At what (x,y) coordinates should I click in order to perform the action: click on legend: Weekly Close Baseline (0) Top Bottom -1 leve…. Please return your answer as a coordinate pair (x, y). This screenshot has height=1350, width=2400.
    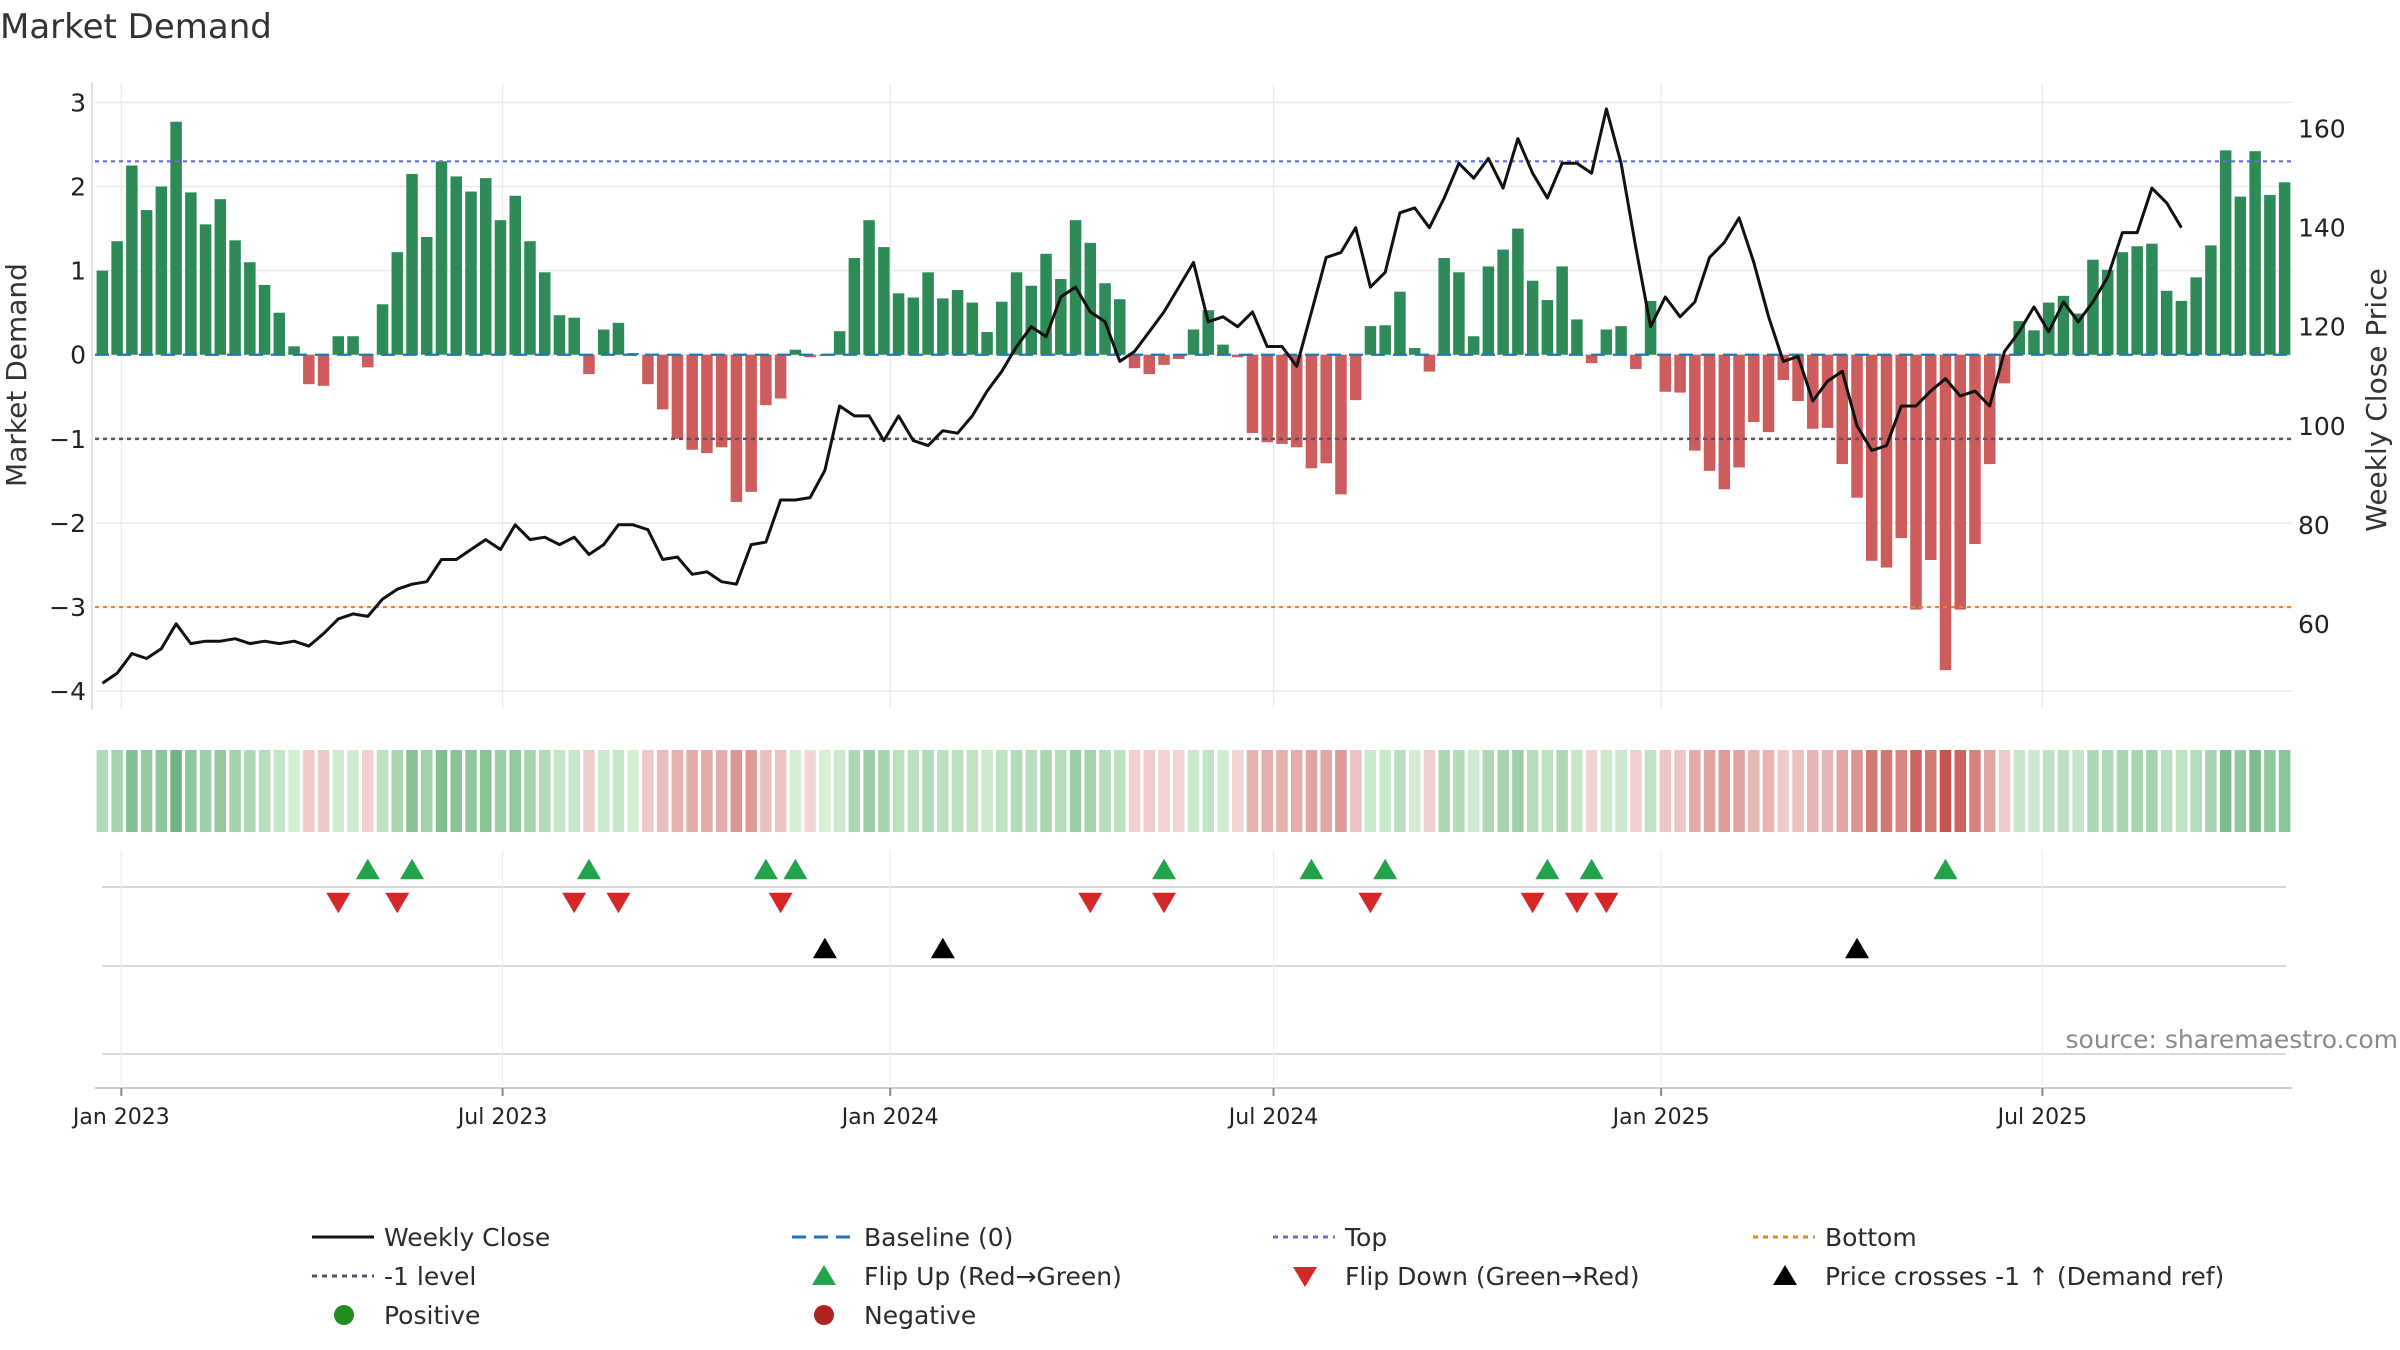
    Looking at the image, I should click on (1268, 1276).